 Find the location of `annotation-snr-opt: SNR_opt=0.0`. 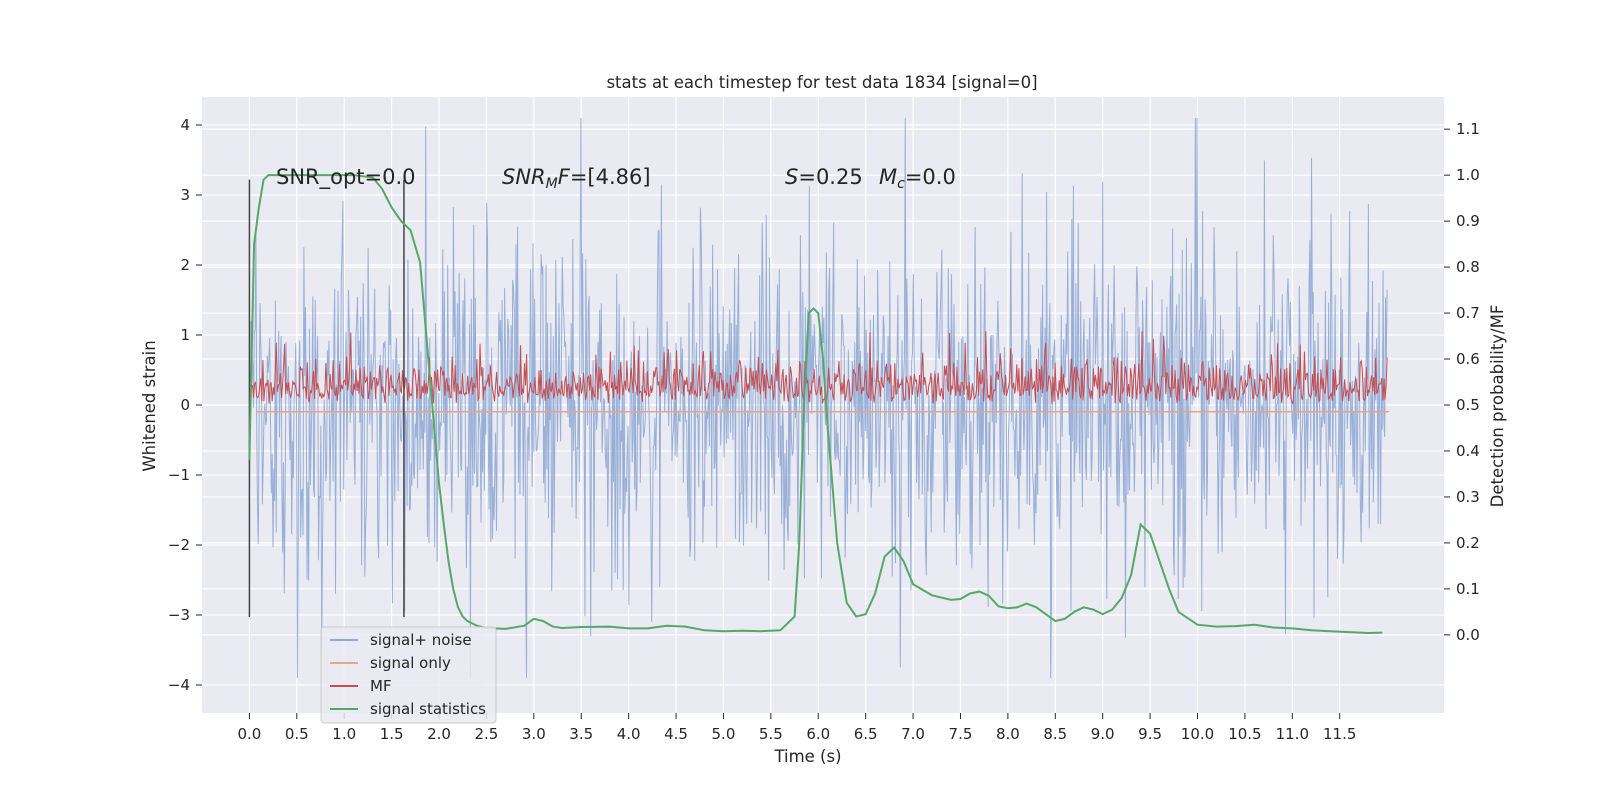

annotation-snr-opt: SNR_opt=0.0 is located at coordinates (346, 177).